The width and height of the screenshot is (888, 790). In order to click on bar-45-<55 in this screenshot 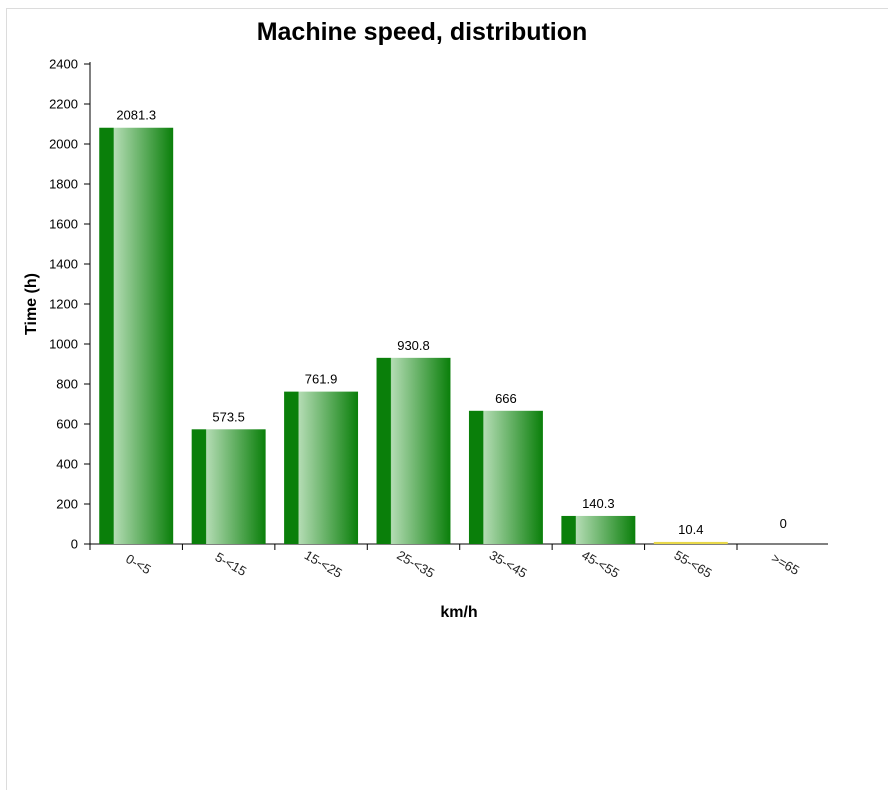, I will do `click(598, 529)`.